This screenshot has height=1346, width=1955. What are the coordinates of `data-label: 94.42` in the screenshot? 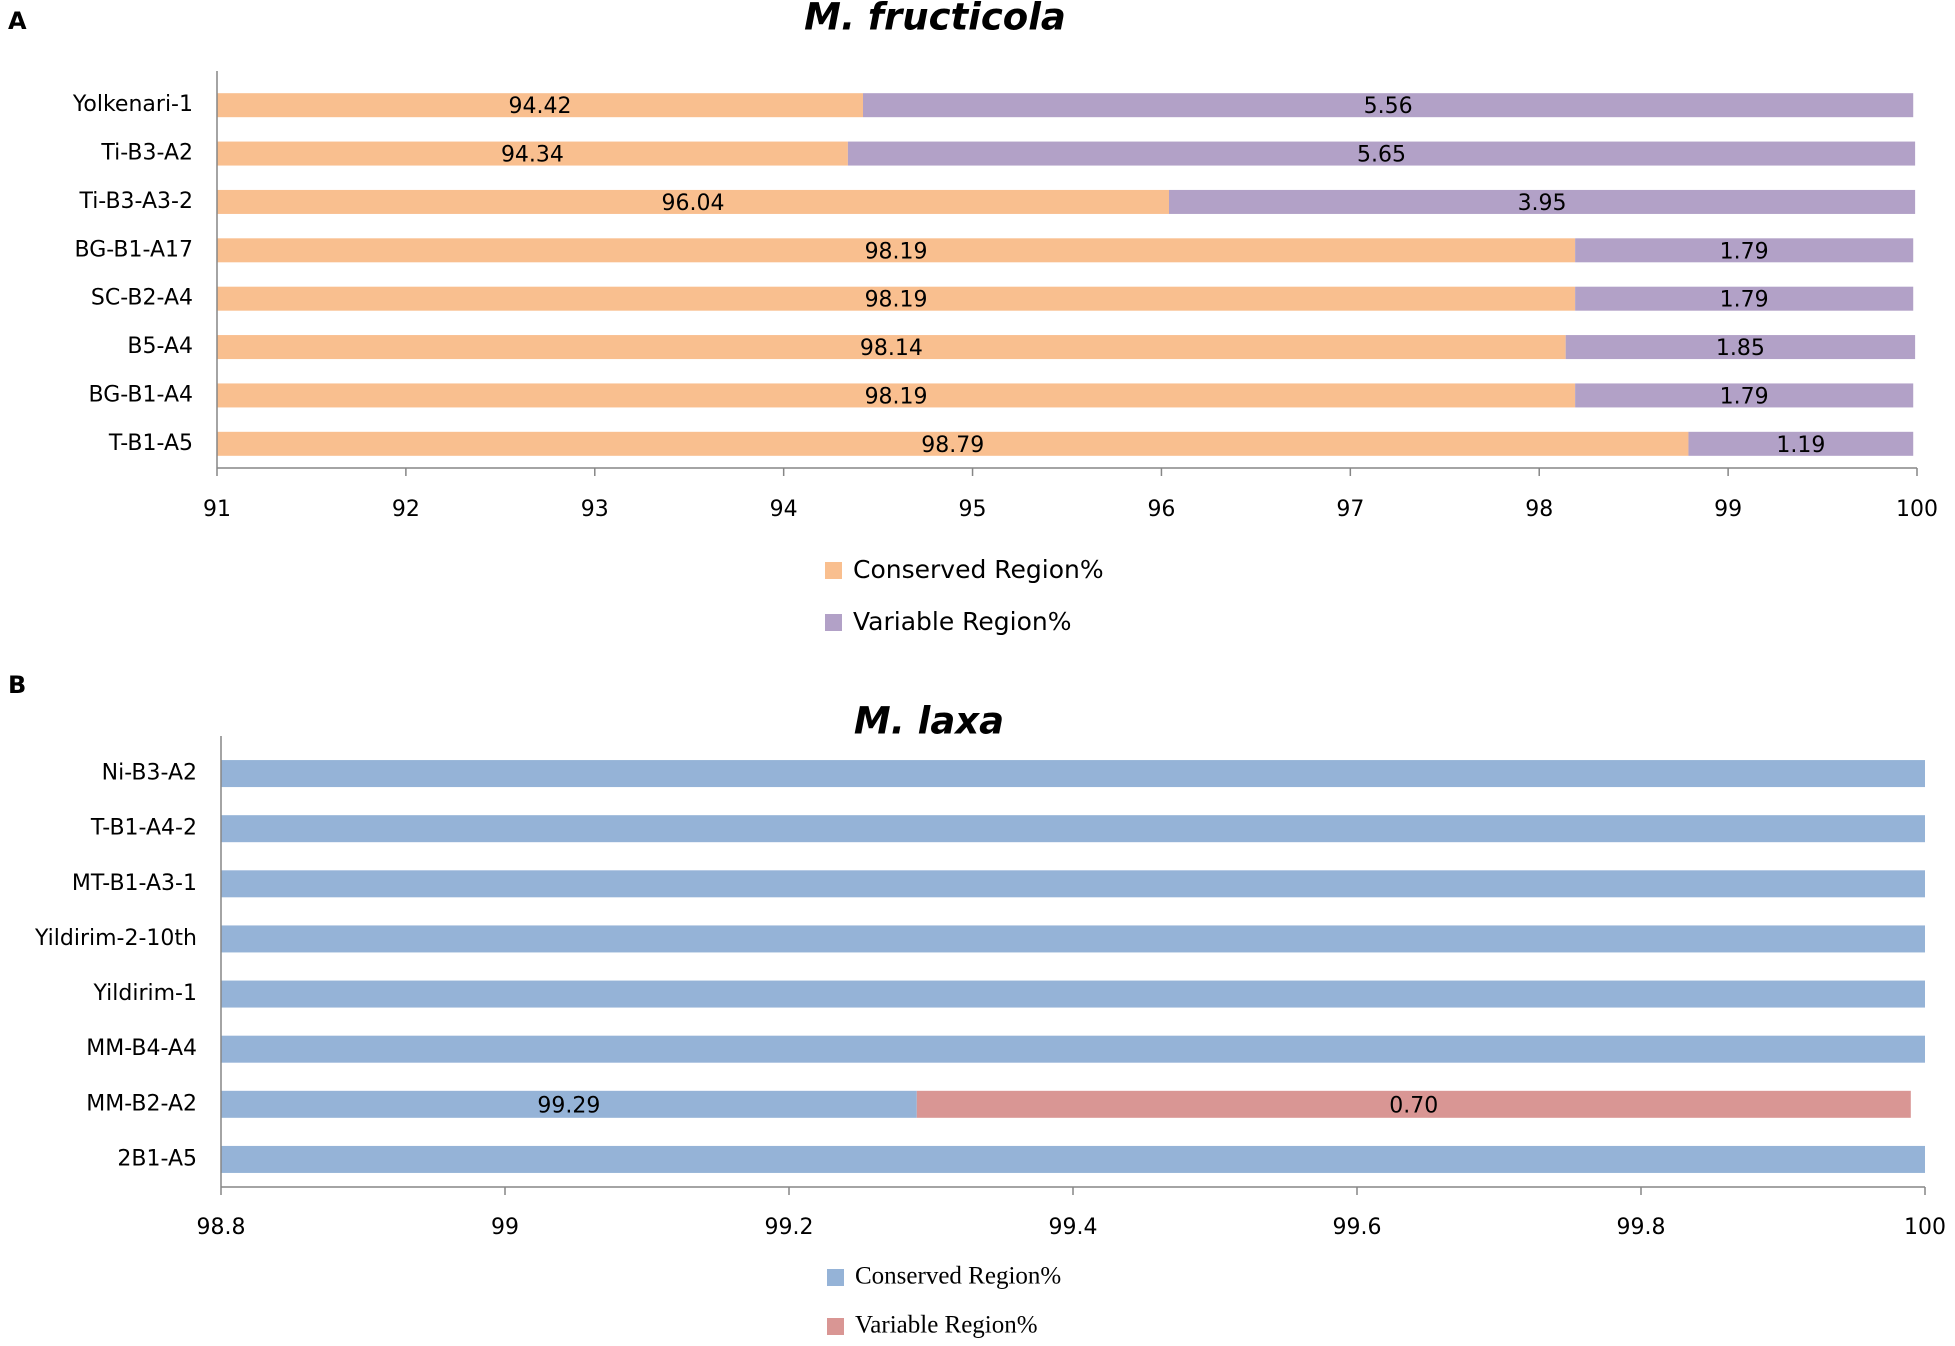 It's located at (540, 106).